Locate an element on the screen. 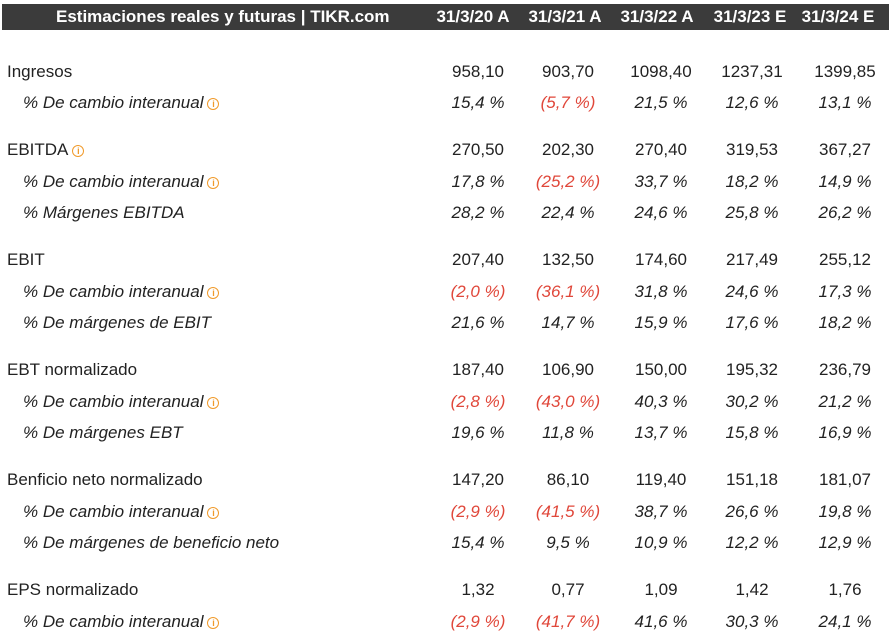 The height and width of the screenshot is (642, 891). table-cell: 15,8 % is located at coordinates (752, 432).